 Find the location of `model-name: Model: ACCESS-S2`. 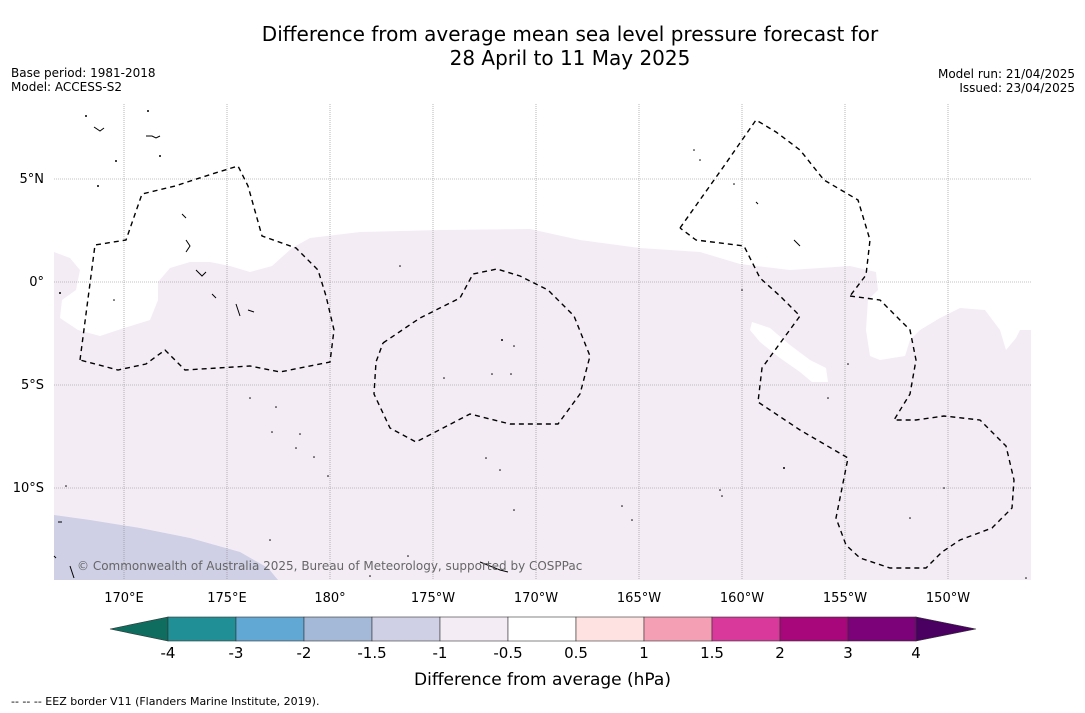

model-name: Model: ACCESS-S2 is located at coordinates (67, 87).